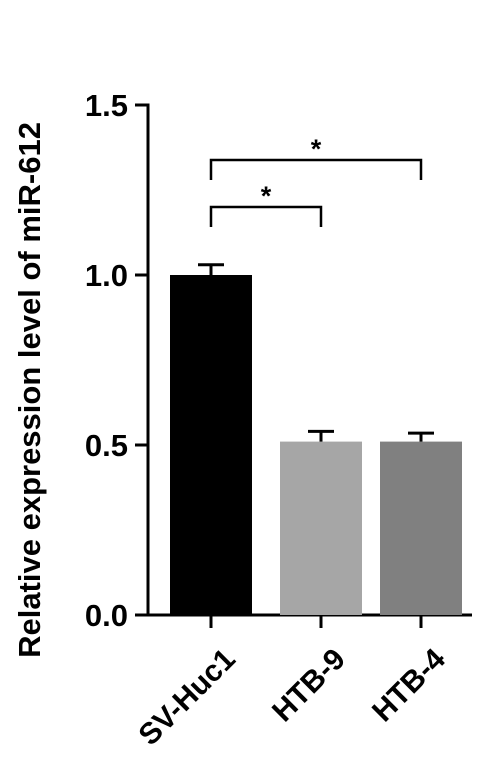 This screenshot has width=498, height=783. What do you see at coordinates (106, 105) in the screenshot?
I see `y-tick-label: 1.5` at bounding box center [106, 105].